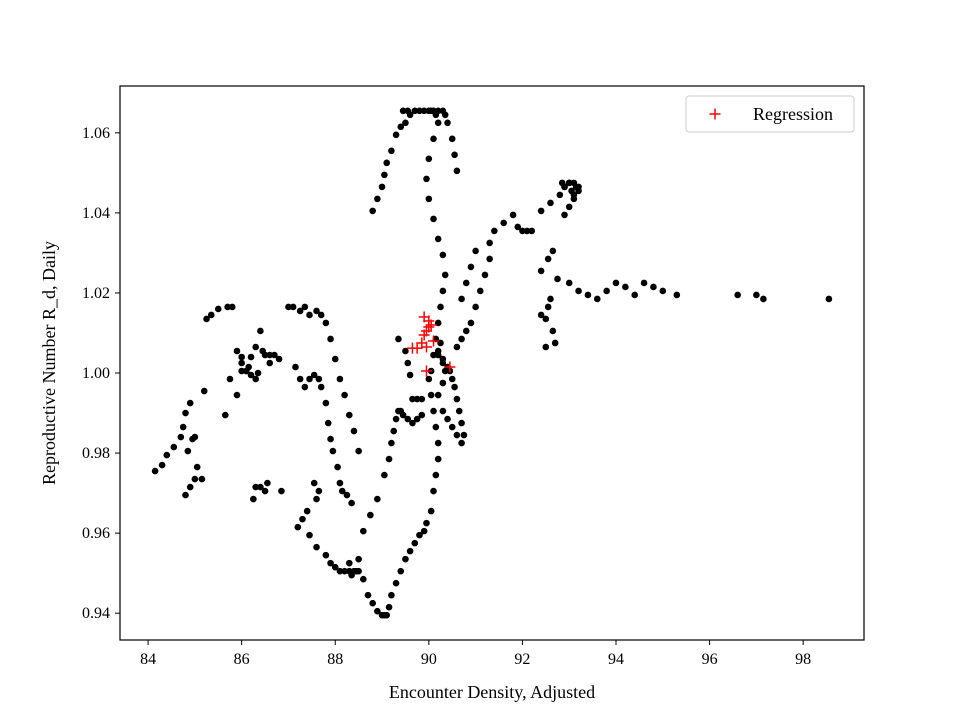  What do you see at coordinates (49, 363) in the screenshot?
I see `y-axis-label: Reproductive Number R_d, Daily` at bounding box center [49, 363].